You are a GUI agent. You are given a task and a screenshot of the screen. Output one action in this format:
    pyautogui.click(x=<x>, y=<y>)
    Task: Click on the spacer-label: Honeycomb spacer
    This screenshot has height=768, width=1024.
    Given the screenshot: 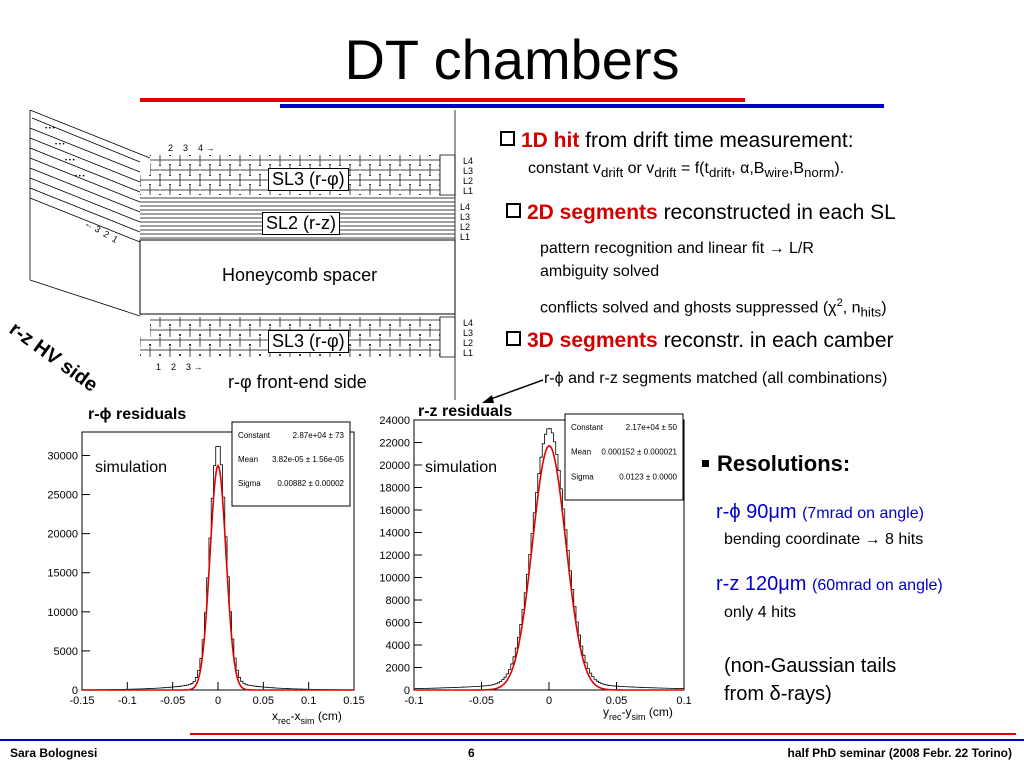 What is the action you would take?
    pyautogui.click(x=300, y=275)
    